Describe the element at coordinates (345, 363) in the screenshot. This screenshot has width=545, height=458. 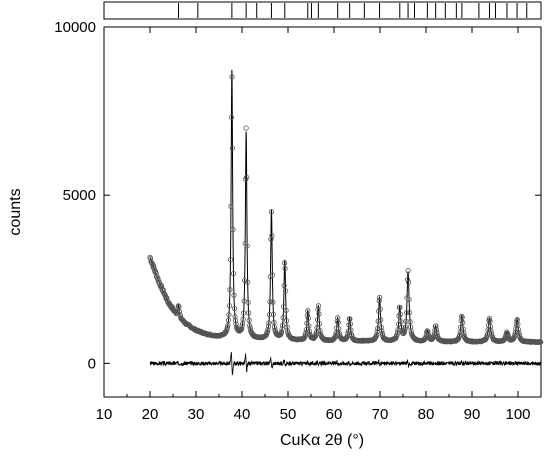
I see `difference-curve-layer` at that location.